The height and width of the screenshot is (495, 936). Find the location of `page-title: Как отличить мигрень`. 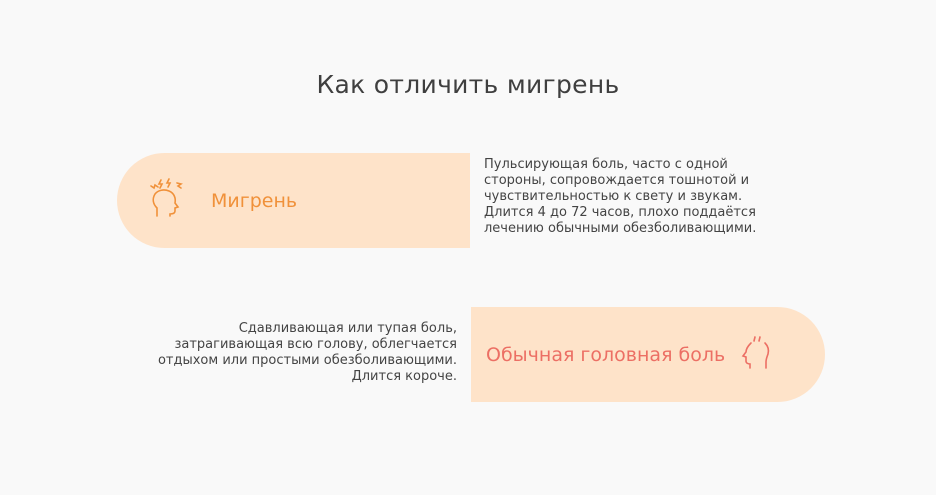

page-title: Как отличить мигрень is located at coordinates (468, 84).